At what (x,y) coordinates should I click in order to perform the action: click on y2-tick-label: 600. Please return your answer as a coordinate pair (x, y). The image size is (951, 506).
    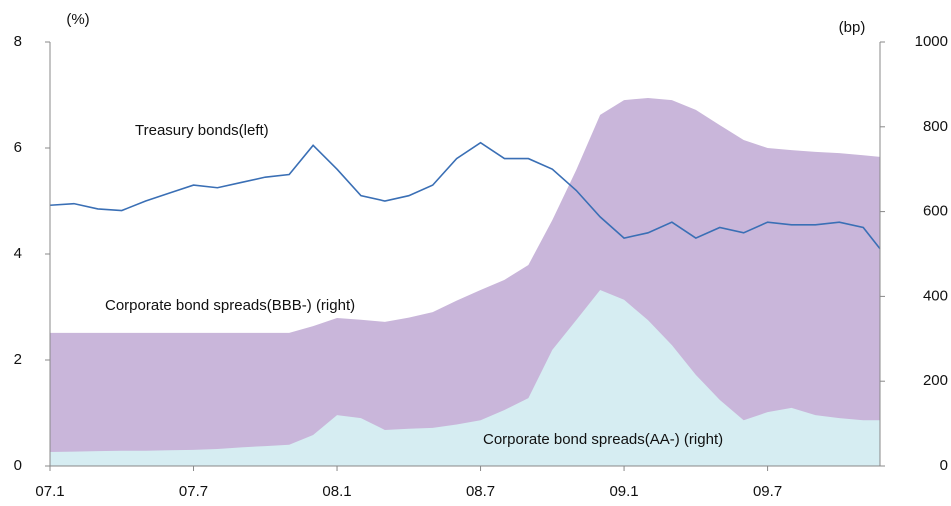
    Looking at the image, I should click on (935, 211).